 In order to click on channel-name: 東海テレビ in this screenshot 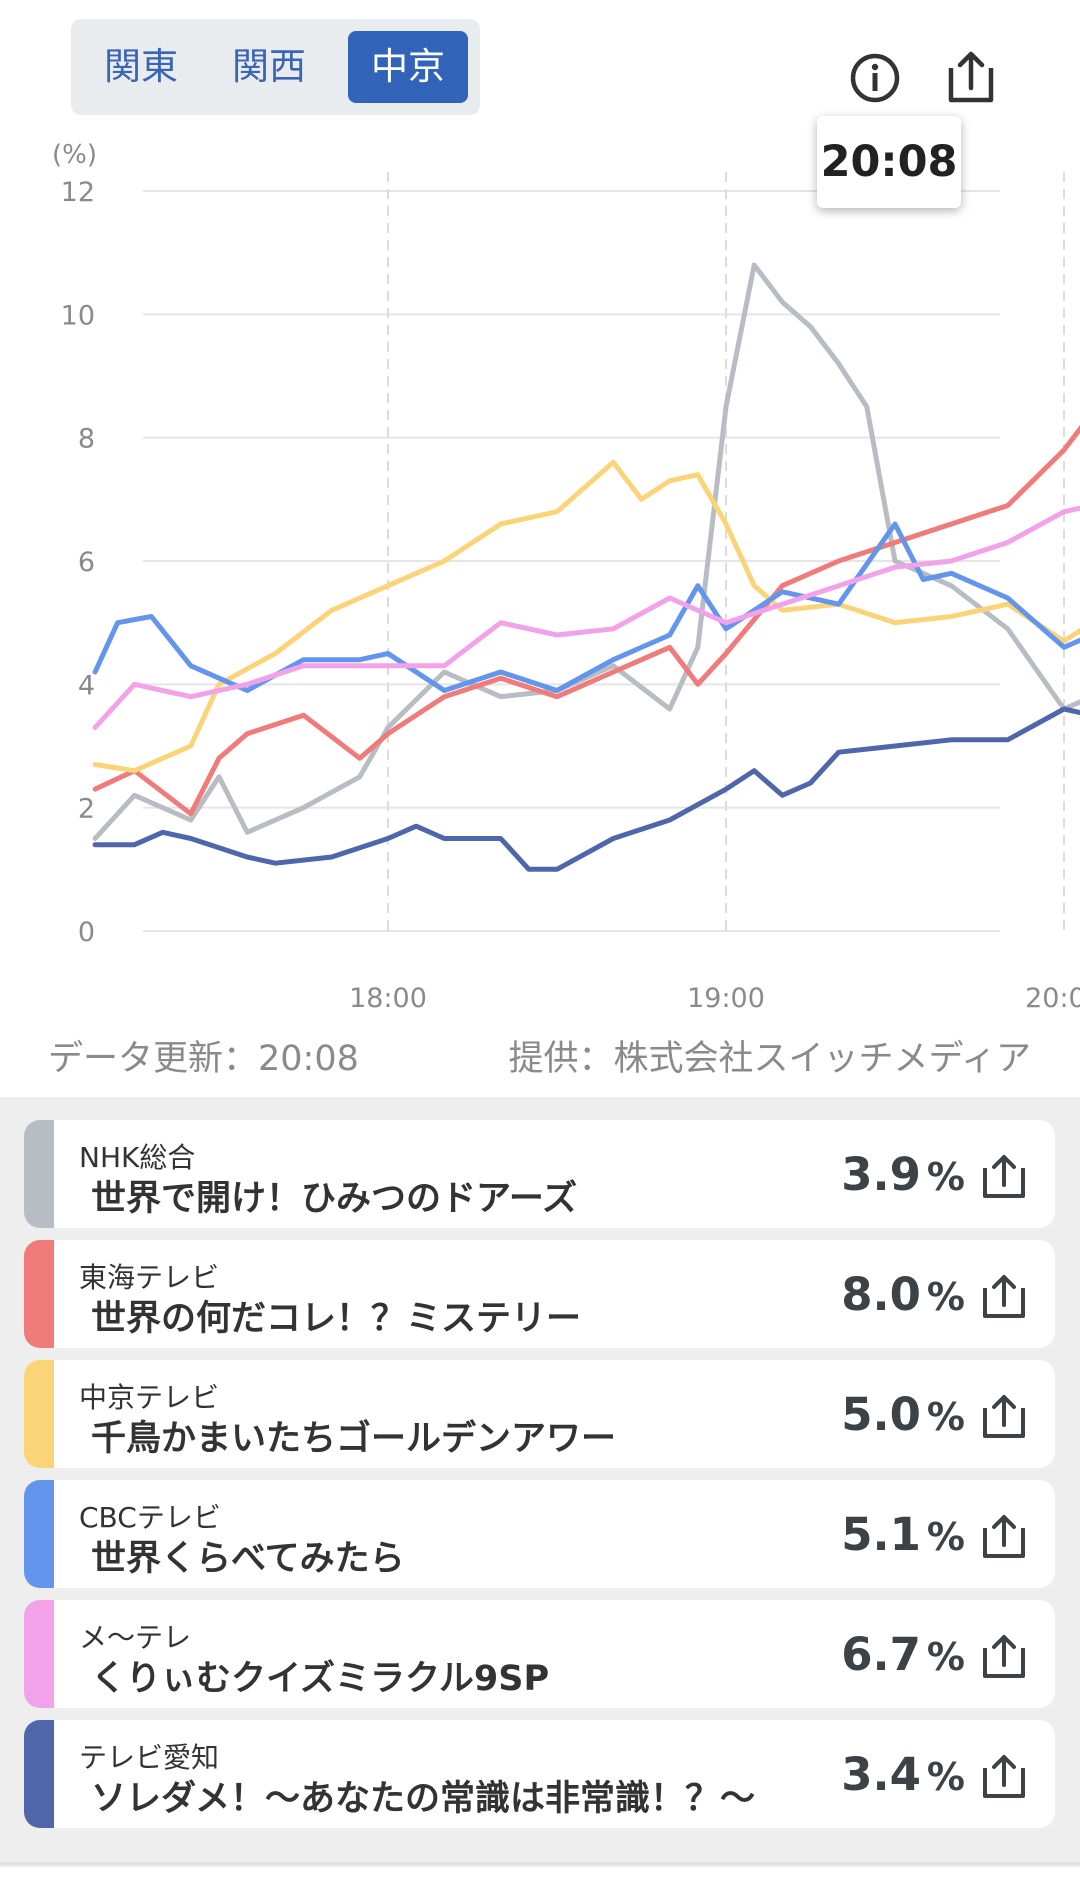, I will do `click(149, 1277)`.